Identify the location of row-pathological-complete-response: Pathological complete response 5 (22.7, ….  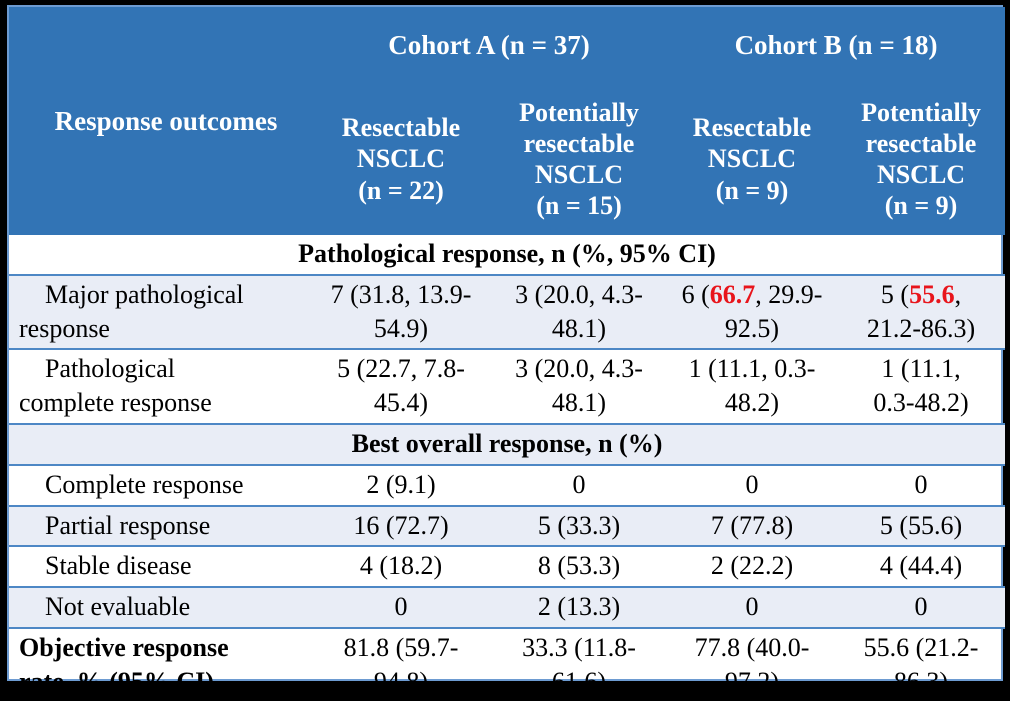
(507, 386).